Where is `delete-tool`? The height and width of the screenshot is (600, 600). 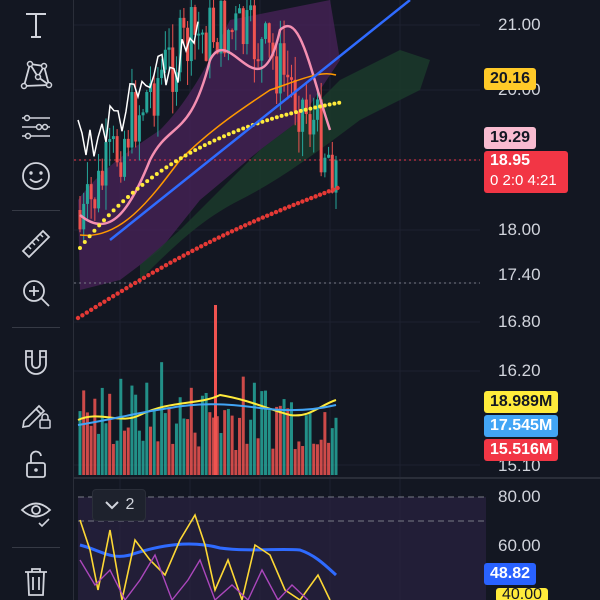 delete-tool is located at coordinates (36, 580).